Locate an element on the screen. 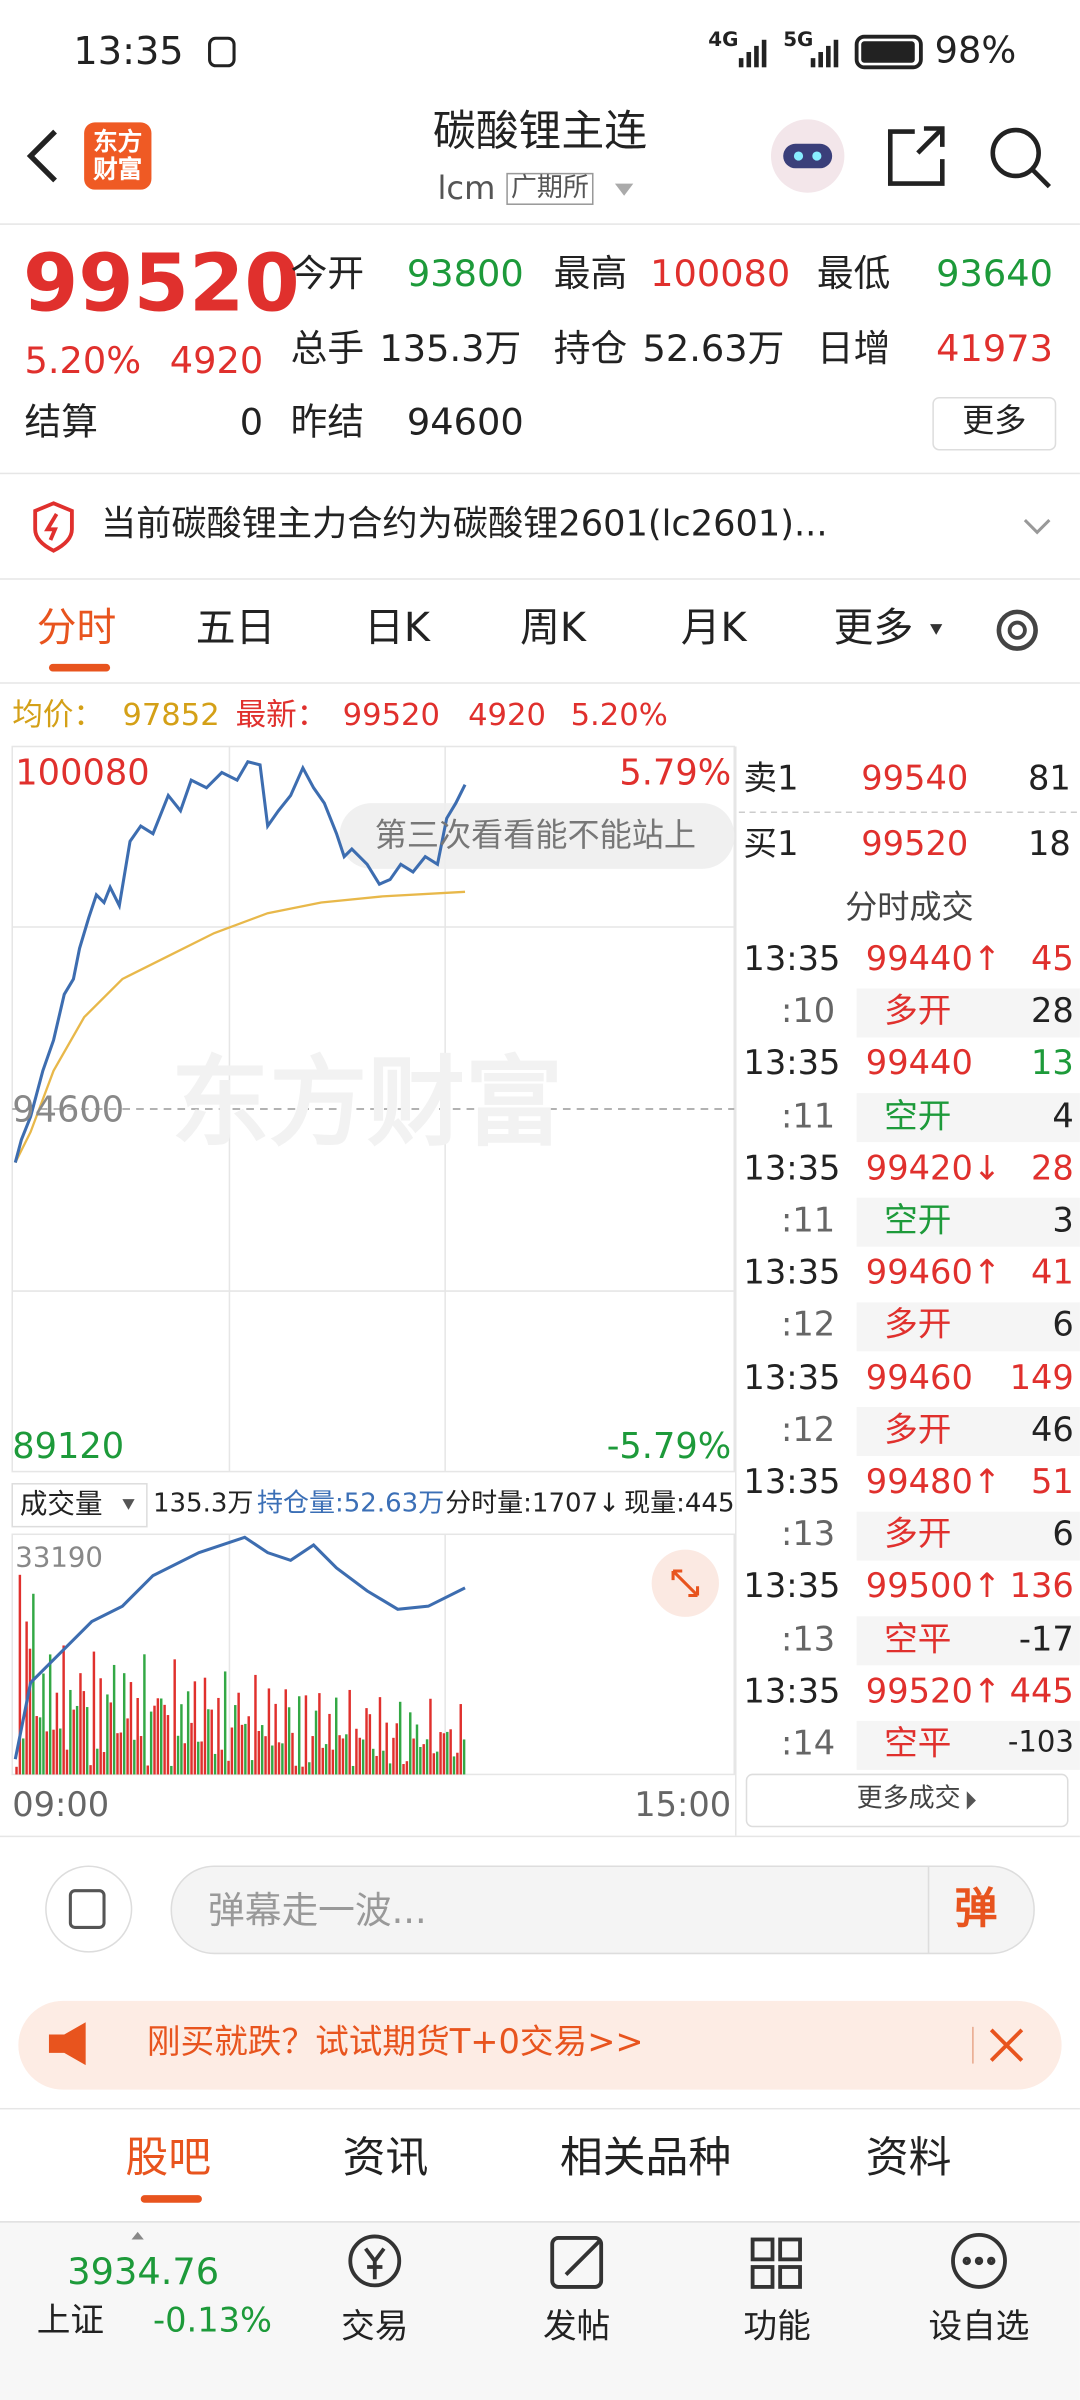 This screenshot has height=2400, width=1080. volume-select is located at coordinates (79, 1505).